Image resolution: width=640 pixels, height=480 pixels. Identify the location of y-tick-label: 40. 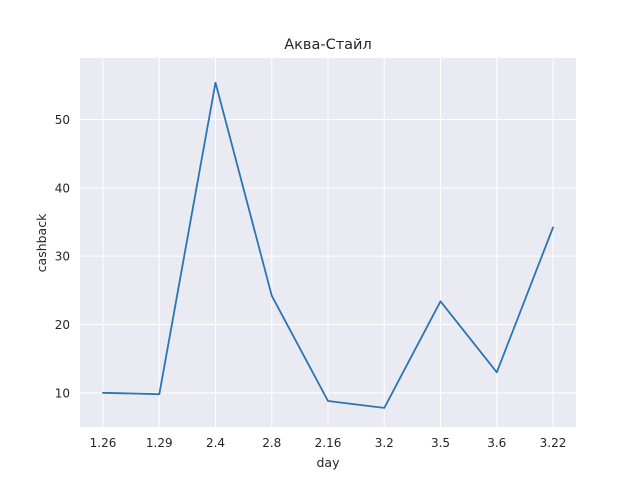
(62, 188).